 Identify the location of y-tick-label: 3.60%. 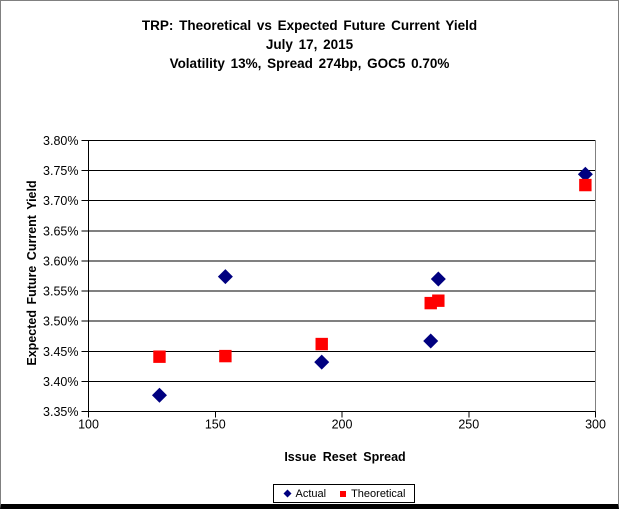
(60, 261).